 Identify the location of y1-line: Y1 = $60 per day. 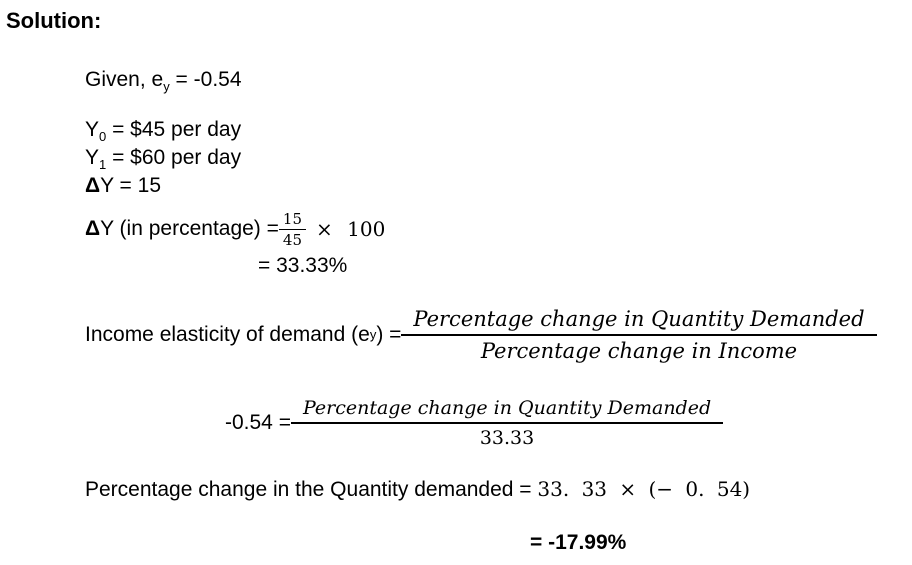
(163, 159).